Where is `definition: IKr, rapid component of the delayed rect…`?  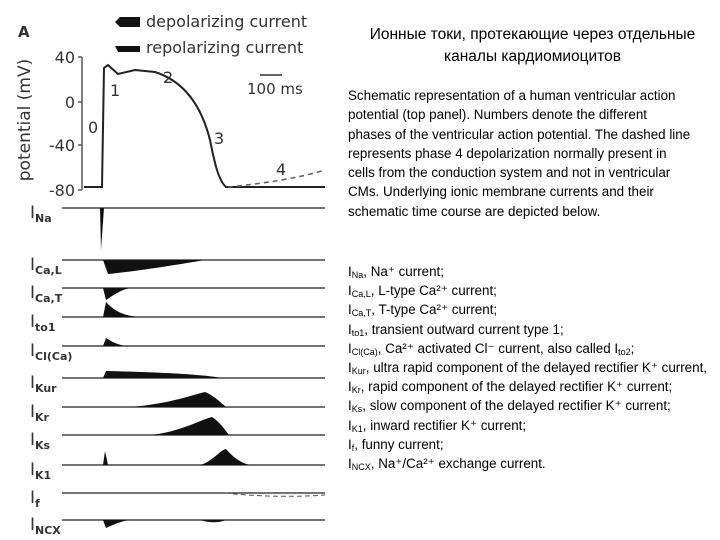 definition: IKr, rapid component of the delayed rect… is located at coordinates (528, 386).